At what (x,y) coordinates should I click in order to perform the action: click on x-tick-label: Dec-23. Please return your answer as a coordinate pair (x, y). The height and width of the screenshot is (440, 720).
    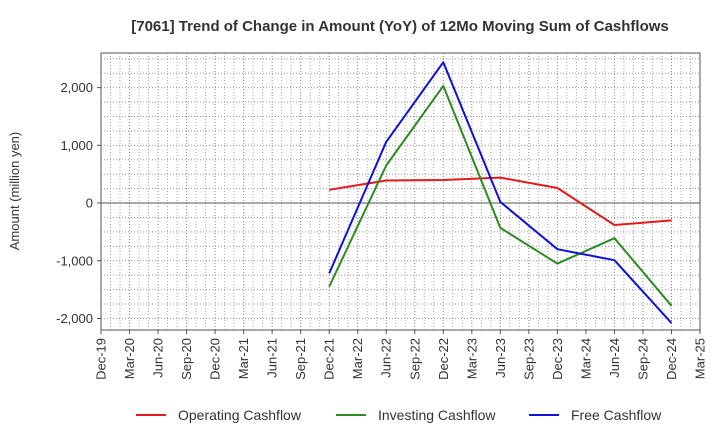
    Looking at the image, I should click on (557, 359).